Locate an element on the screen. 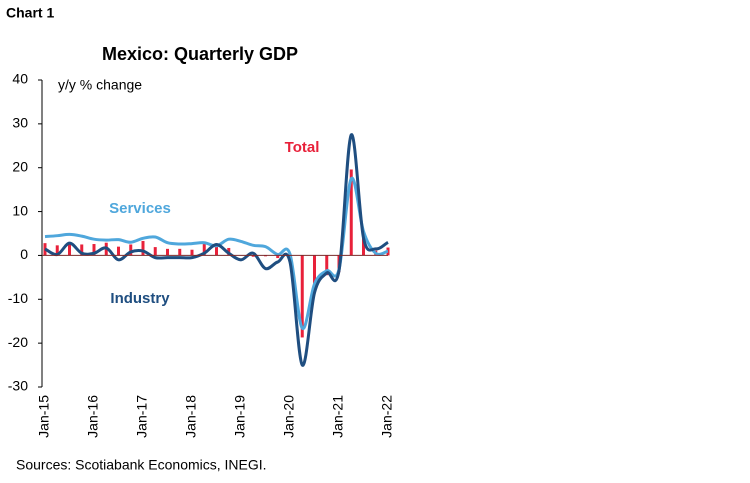  y-tick-label: -30 is located at coordinates (18, 386).